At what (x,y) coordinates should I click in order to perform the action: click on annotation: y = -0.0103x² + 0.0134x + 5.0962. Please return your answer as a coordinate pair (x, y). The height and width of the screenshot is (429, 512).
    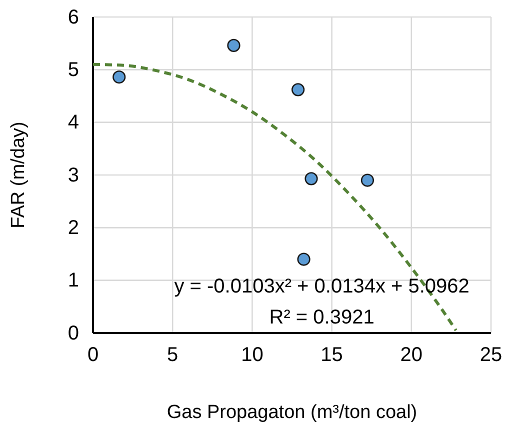
    Looking at the image, I should click on (322, 286).